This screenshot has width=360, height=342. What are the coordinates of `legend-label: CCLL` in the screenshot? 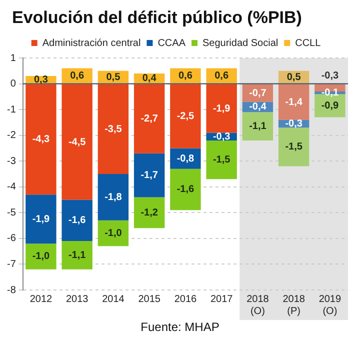 It's located at (308, 43).